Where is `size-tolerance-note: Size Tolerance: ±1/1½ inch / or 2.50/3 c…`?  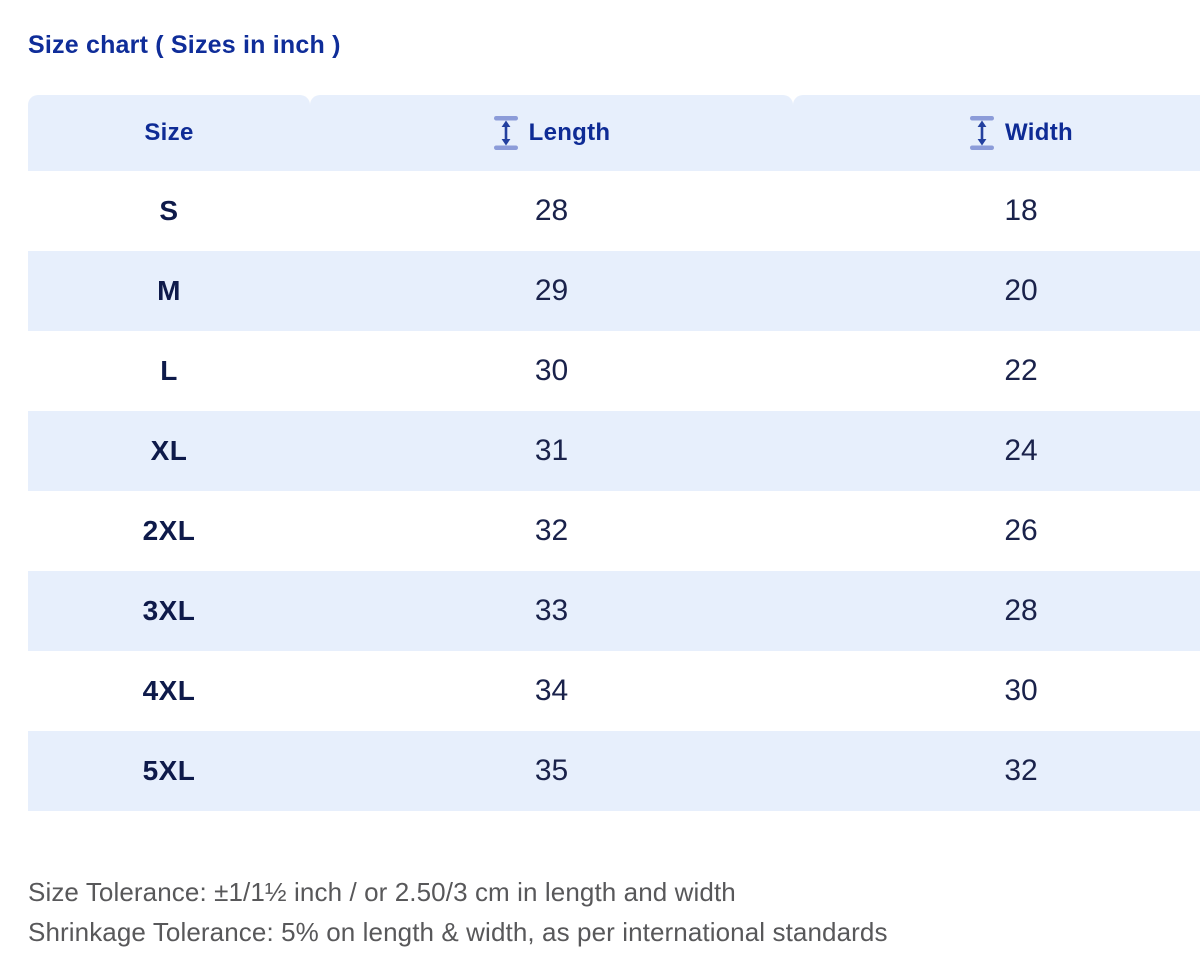 size-tolerance-note: Size Tolerance: ±1/1½ inch / or 2.50/3 c… is located at coordinates (382, 892).